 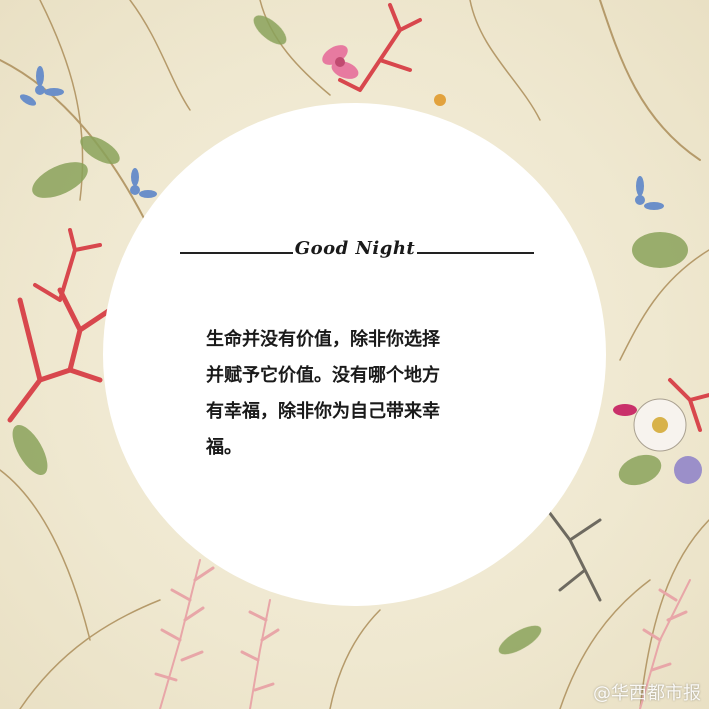 What do you see at coordinates (323, 375) in the screenshot?
I see `quote-line: 并赋予它价值。没有哪个地方` at bounding box center [323, 375].